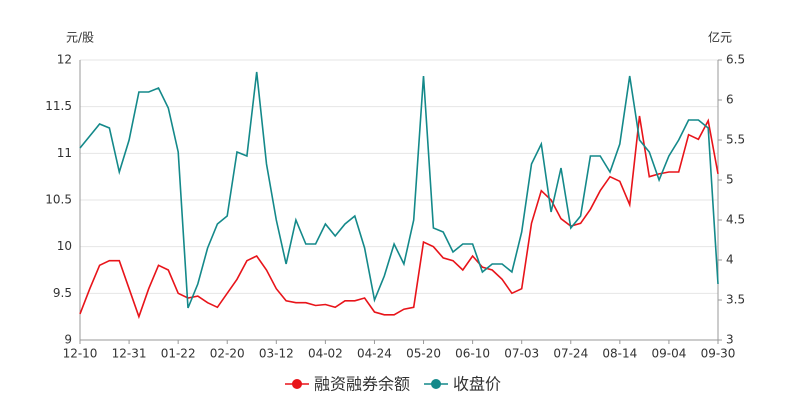 Image resolution: width=800 pixels, height=400 pixels. I want to click on y2-axis-unit: 亿元, so click(720, 37).